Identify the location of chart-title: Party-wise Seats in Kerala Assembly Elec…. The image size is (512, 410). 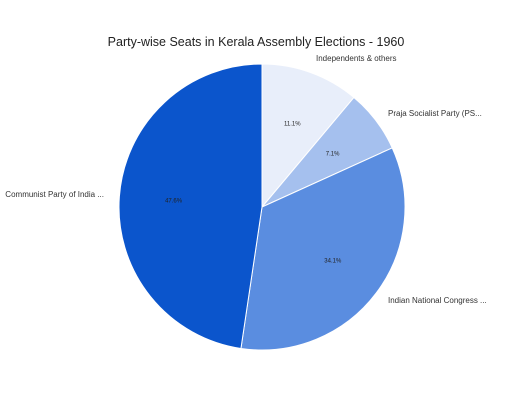
(256, 42).